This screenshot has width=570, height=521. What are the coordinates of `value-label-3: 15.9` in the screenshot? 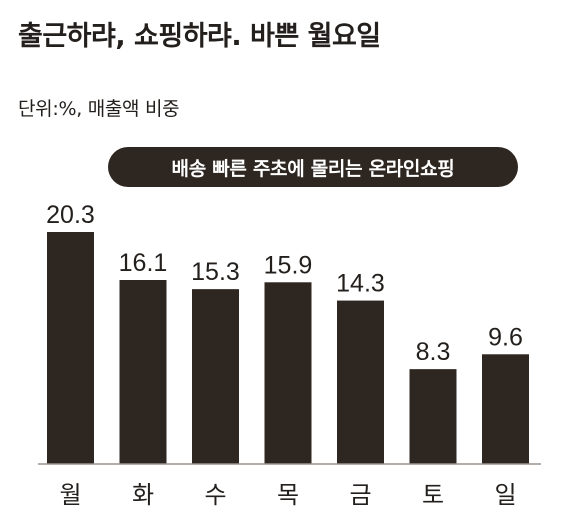 It's located at (288, 265).